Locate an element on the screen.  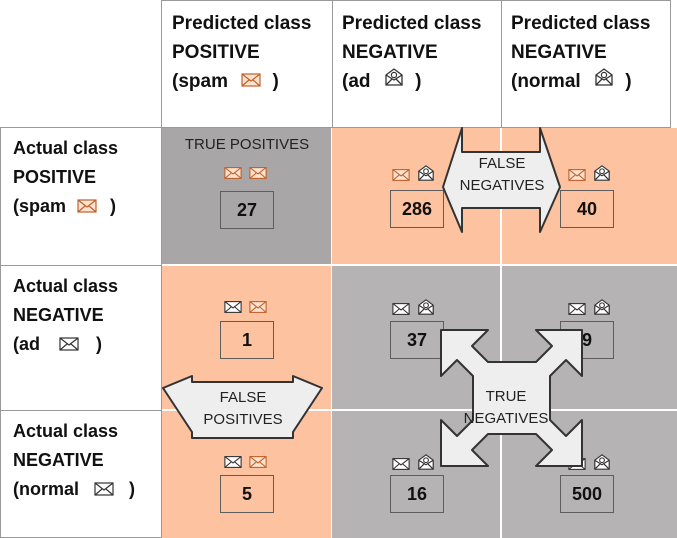
false-negatives-line1: FALSE is located at coordinates (502, 163).